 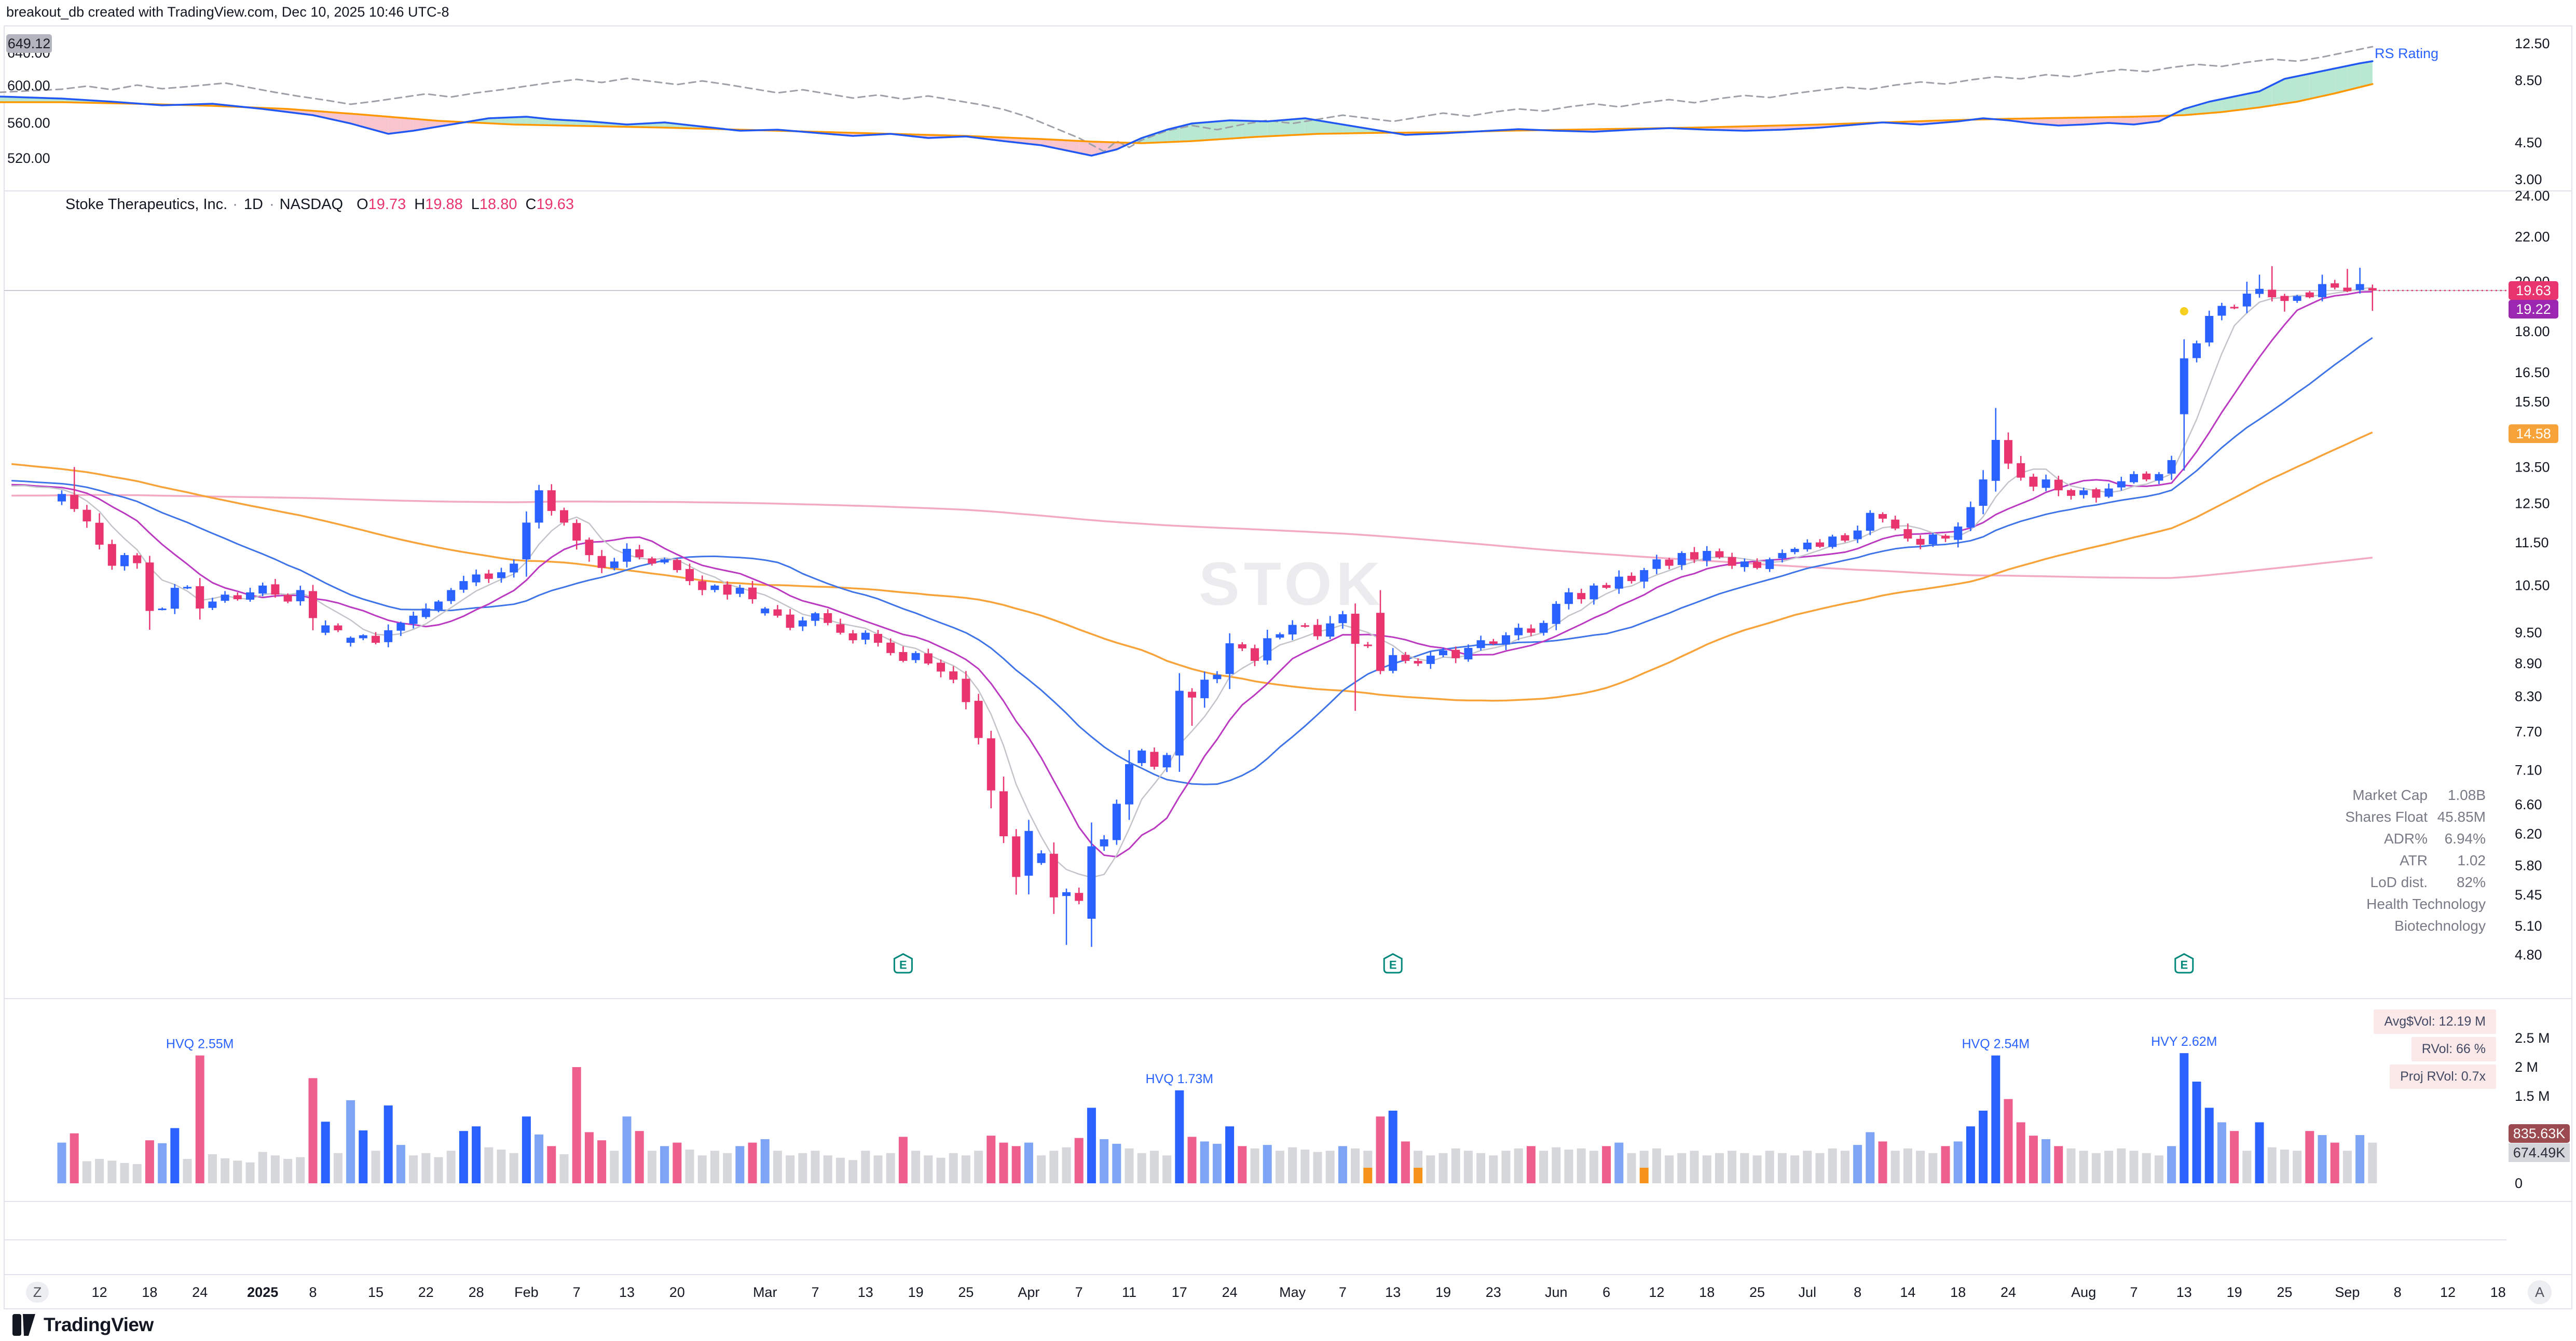 I want to click on volume-panel: HVQ 2.55M HVQ 1.73M HVQ 2.54M HVY 2.62M, so click(x=1217, y=1108).